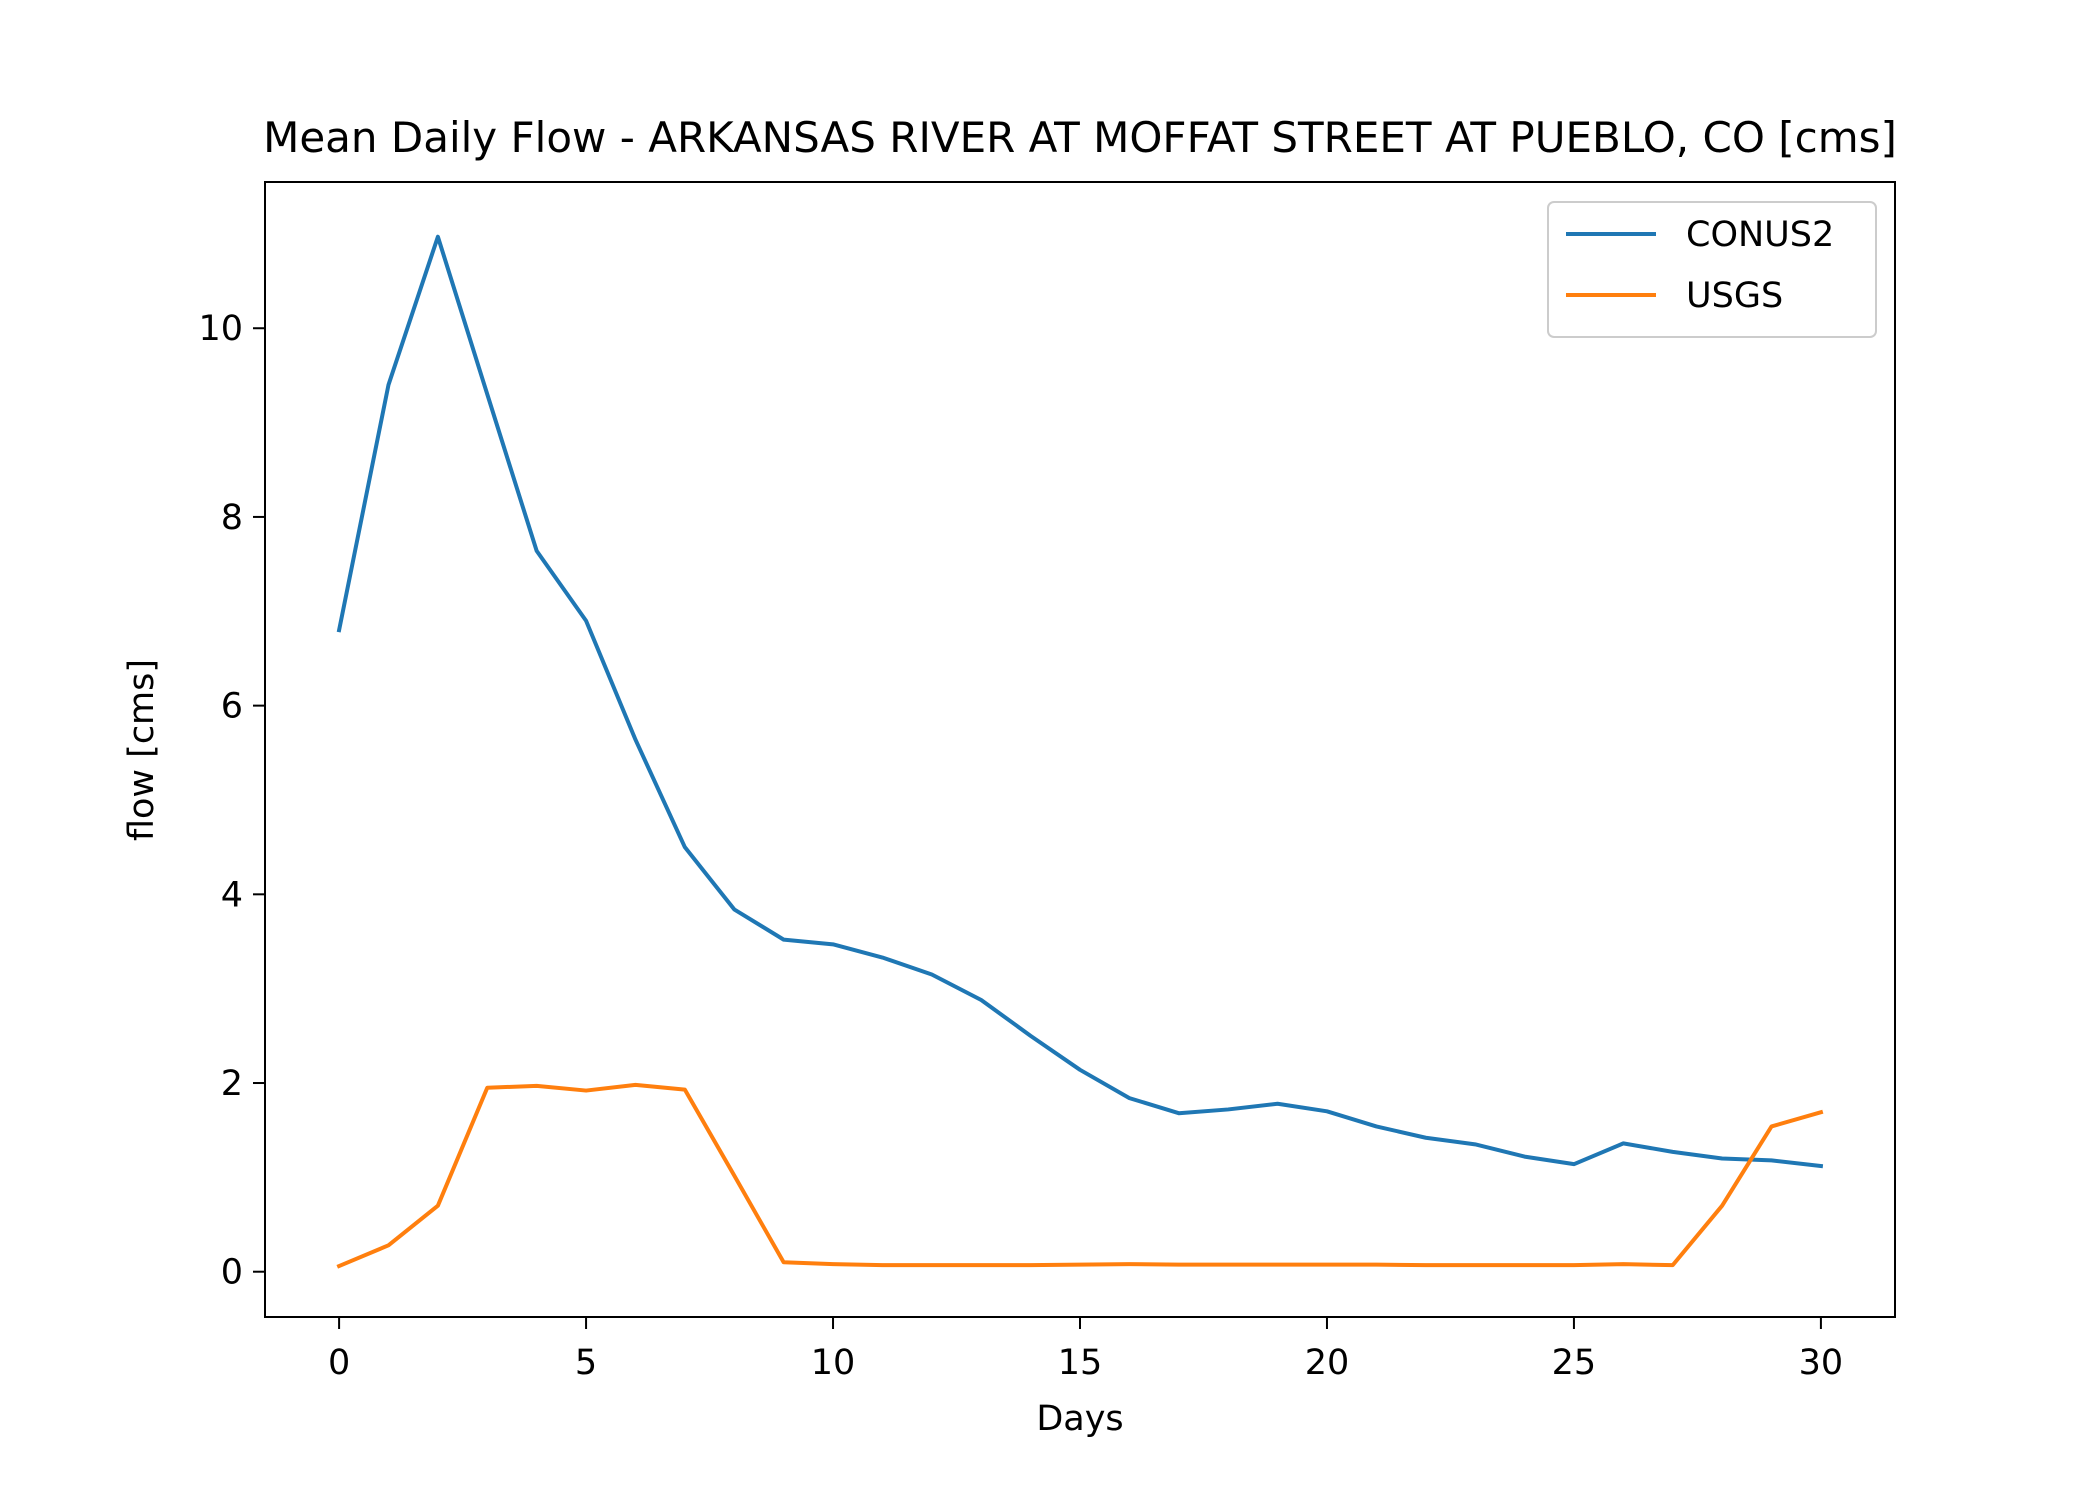 The image size is (2100, 1504). Describe the element at coordinates (1080, 1363) in the screenshot. I see `x-tick-label: 15` at that location.